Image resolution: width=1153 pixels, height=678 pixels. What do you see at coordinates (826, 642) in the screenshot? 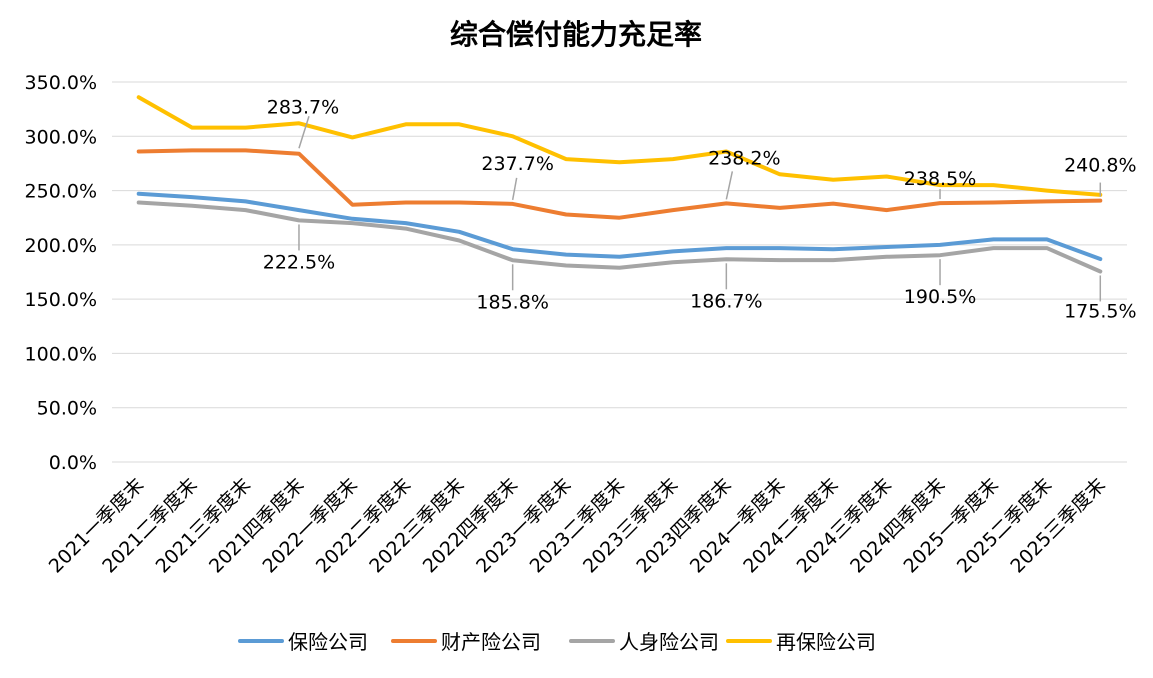
I see `legend-label: 再保险公司` at bounding box center [826, 642].